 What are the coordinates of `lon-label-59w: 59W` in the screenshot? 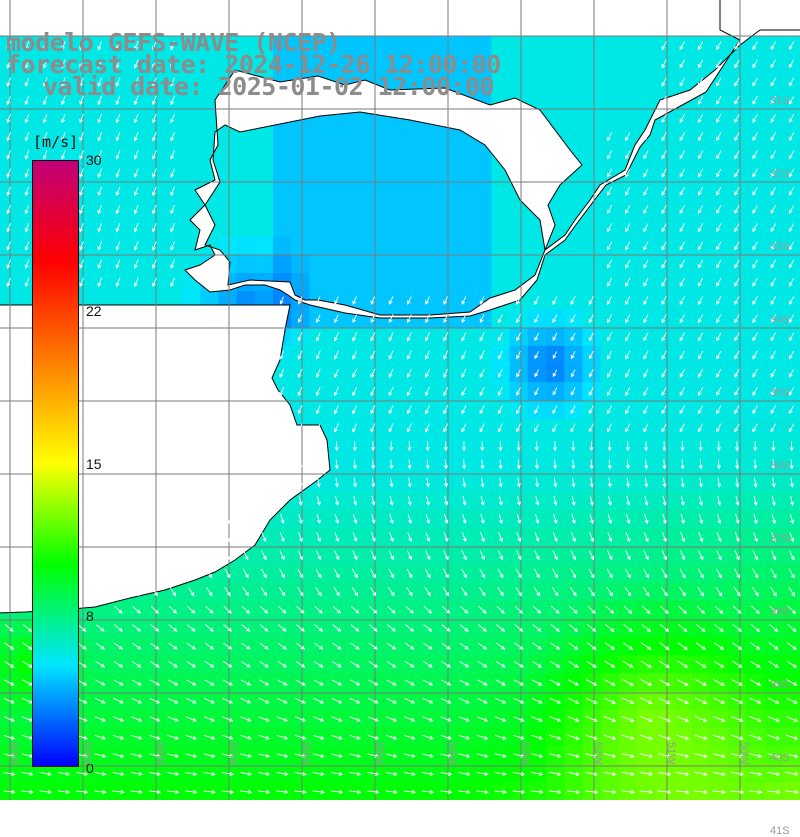 It's located at (87, 753).